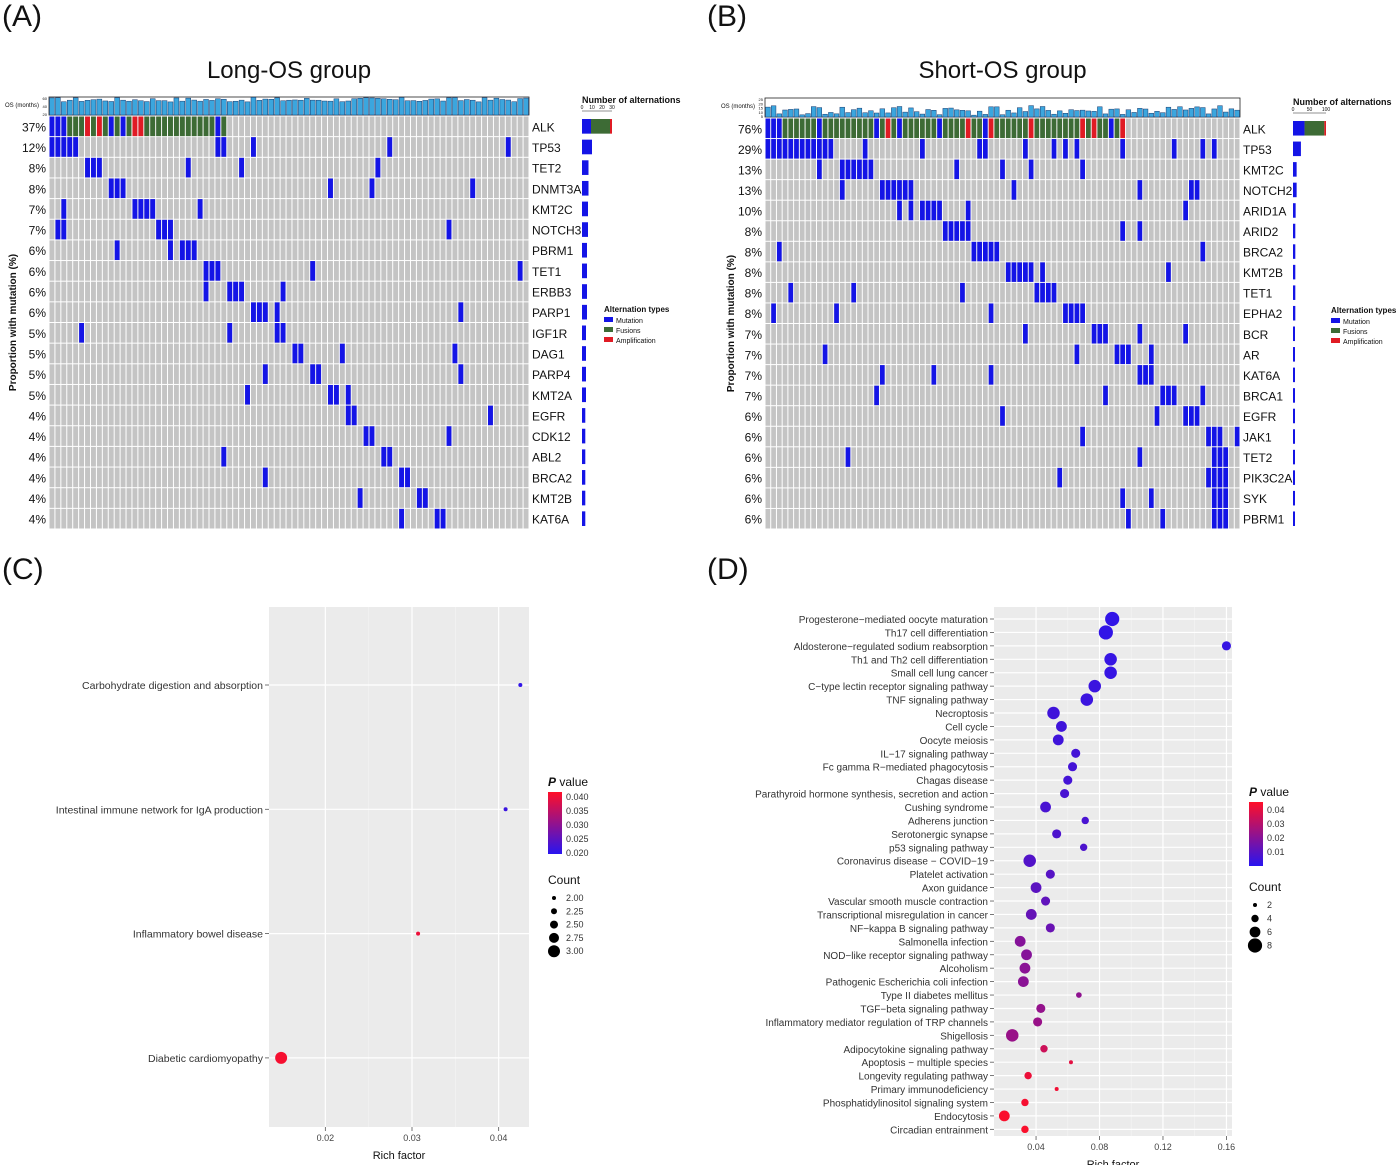 The width and height of the screenshot is (1400, 1165). I want to click on alteration-axis-tick: 0, so click(582, 108).